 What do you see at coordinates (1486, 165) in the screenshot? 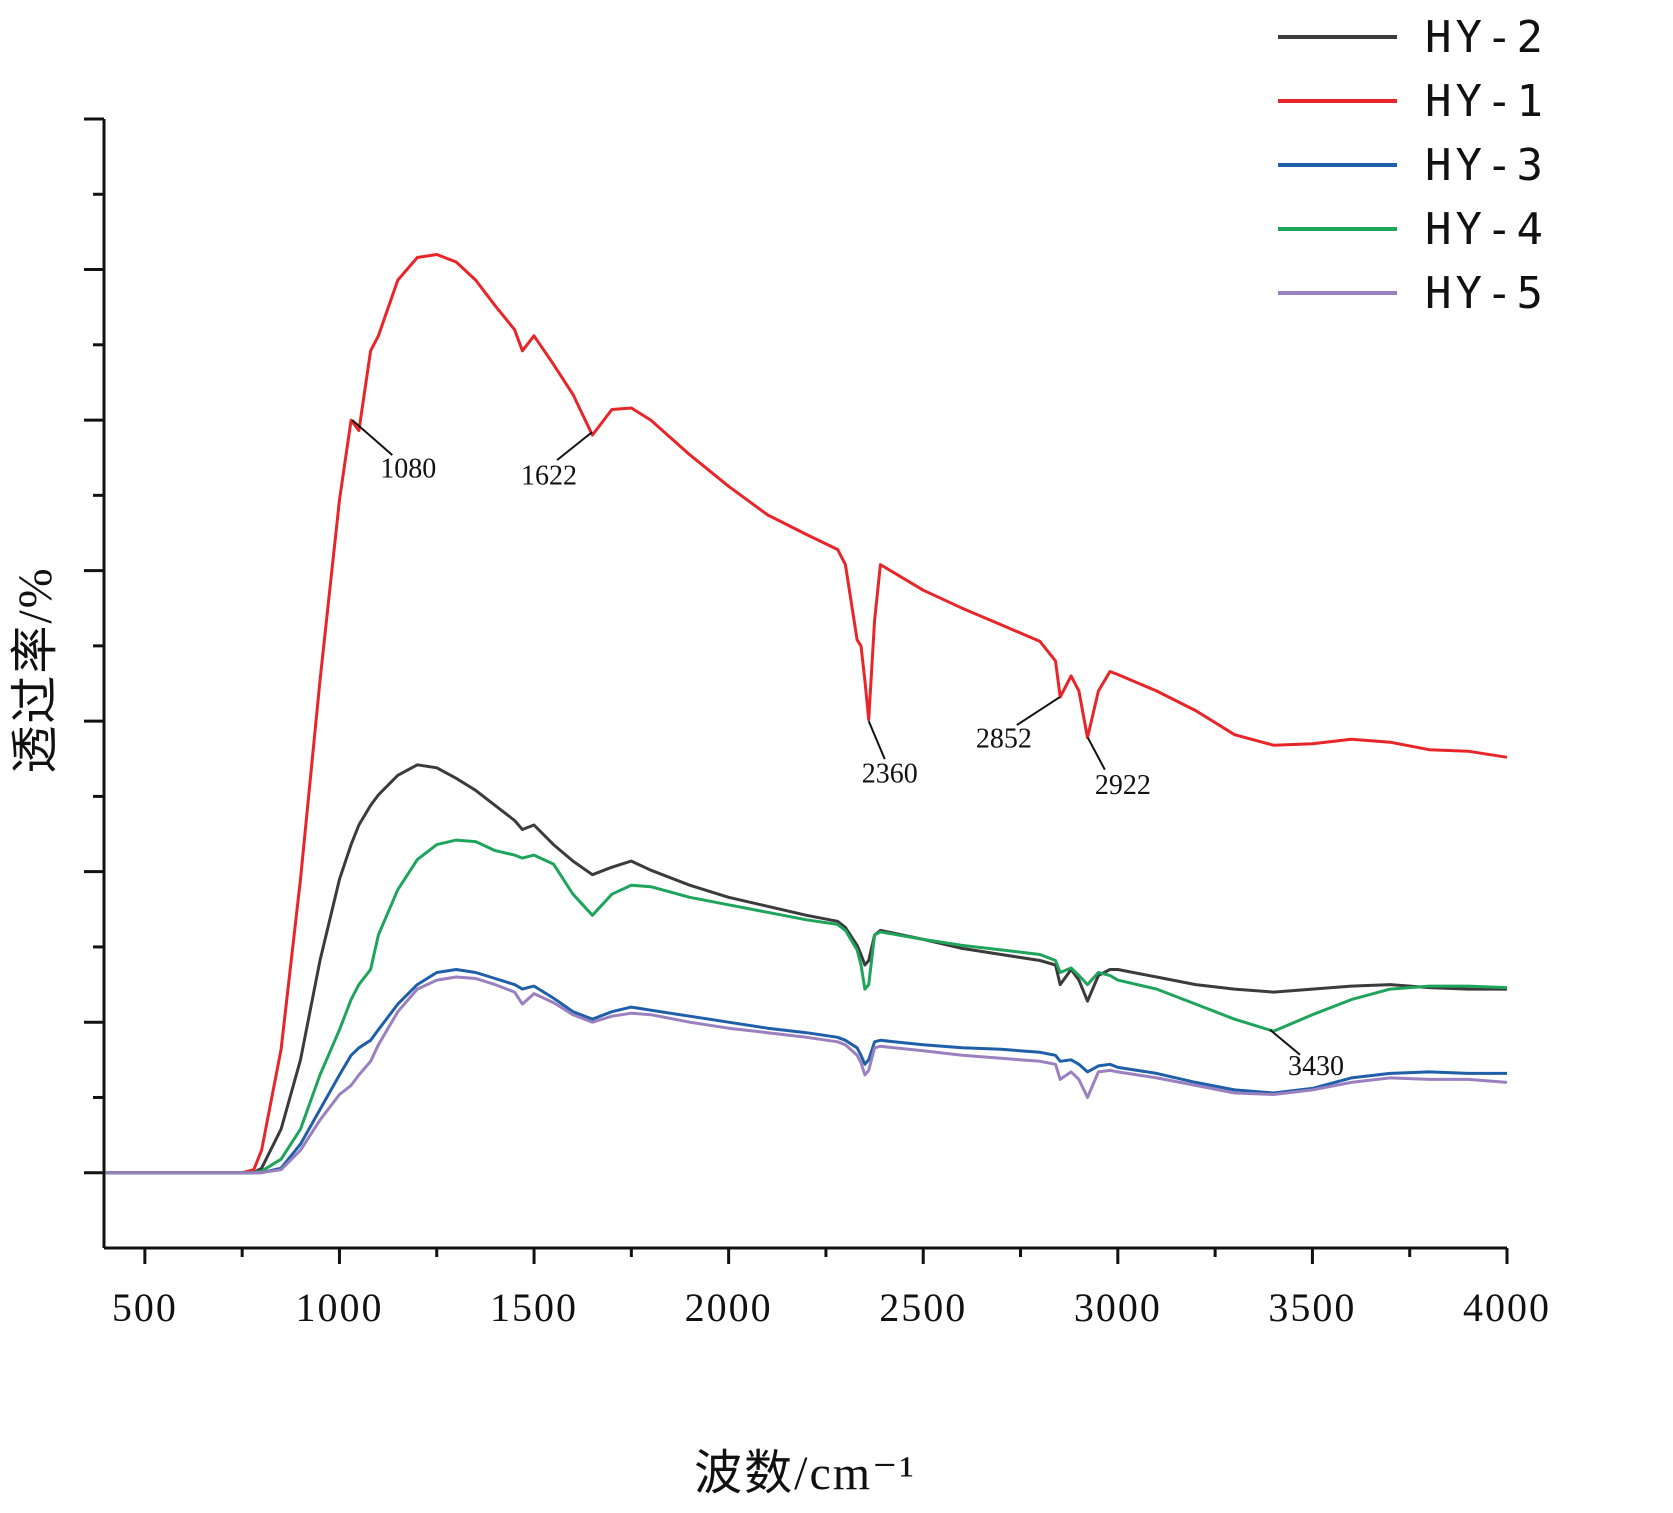
I see `legend-label: HY-3` at bounding box center [1486, 165].